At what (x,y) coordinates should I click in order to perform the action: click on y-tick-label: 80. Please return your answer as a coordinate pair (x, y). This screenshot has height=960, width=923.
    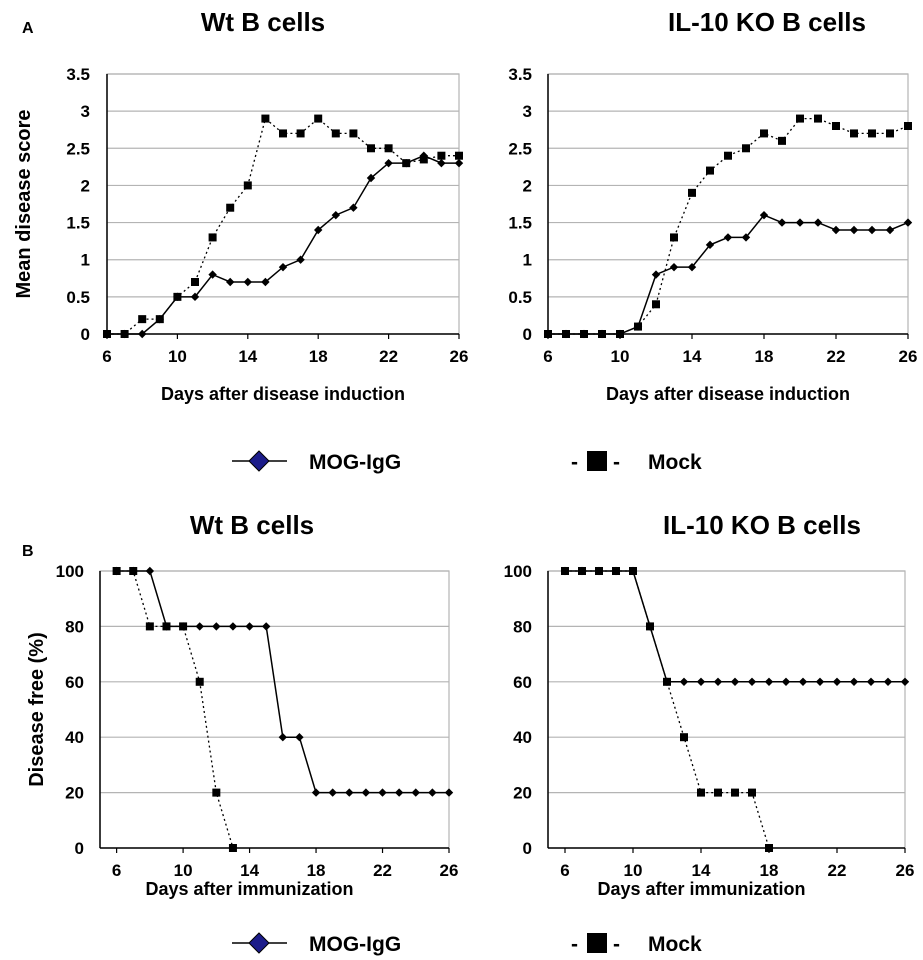
    Looking at the image, I should click on (522, 626).